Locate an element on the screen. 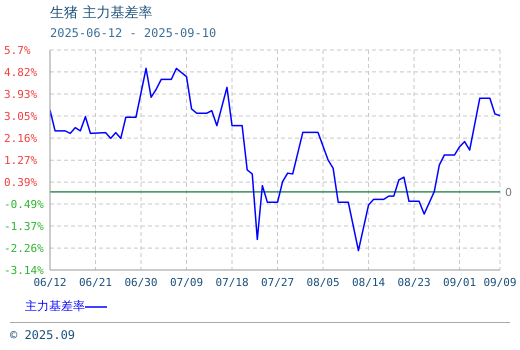 The width and height of the screenshot is (520, 350). x-tick-label: 06/30 is located at coordinates (141, 282).